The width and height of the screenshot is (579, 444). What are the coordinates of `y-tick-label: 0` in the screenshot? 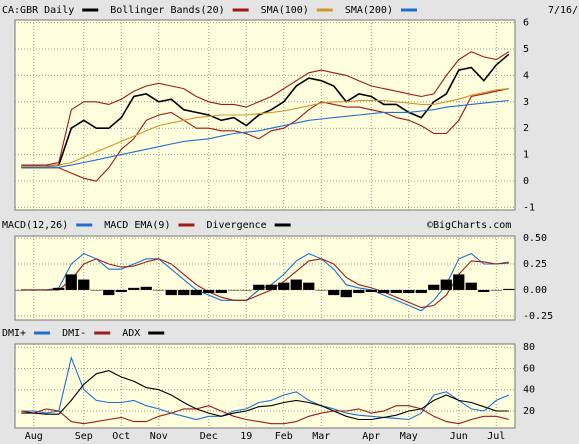 It's located at (526, 181).